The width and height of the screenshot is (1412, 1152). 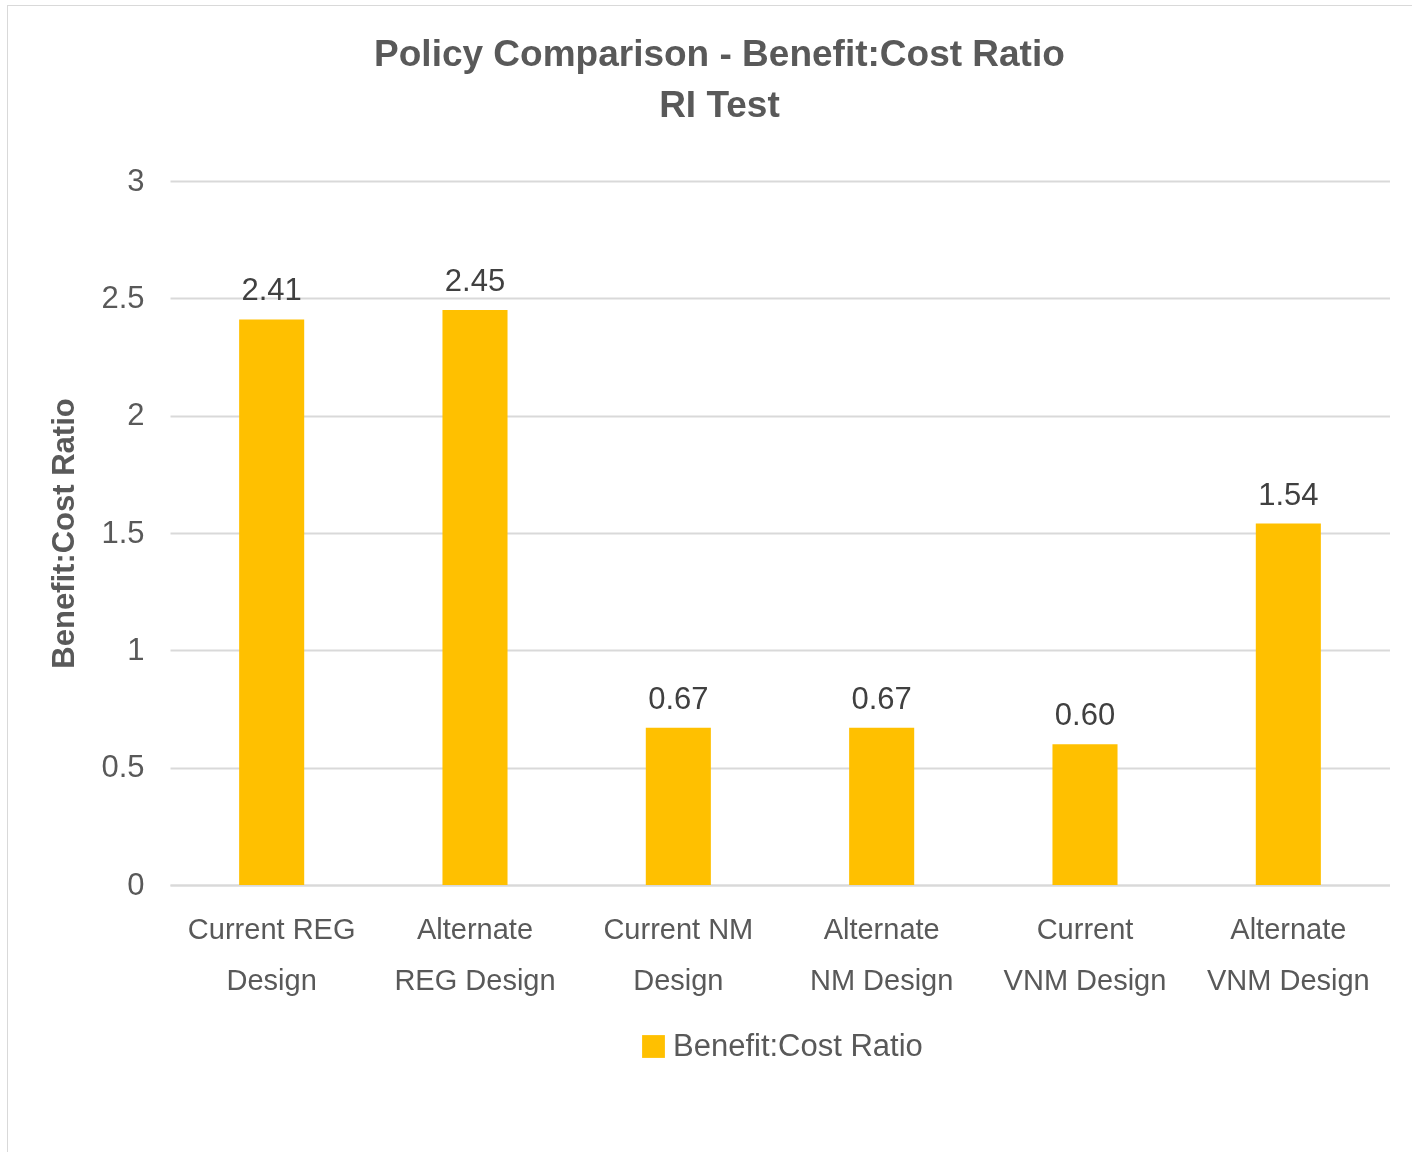 What do you see at coordinates (136, 884) in the screenshot?
I see `y-tick-label: 0` at bounding box center [136, 884].